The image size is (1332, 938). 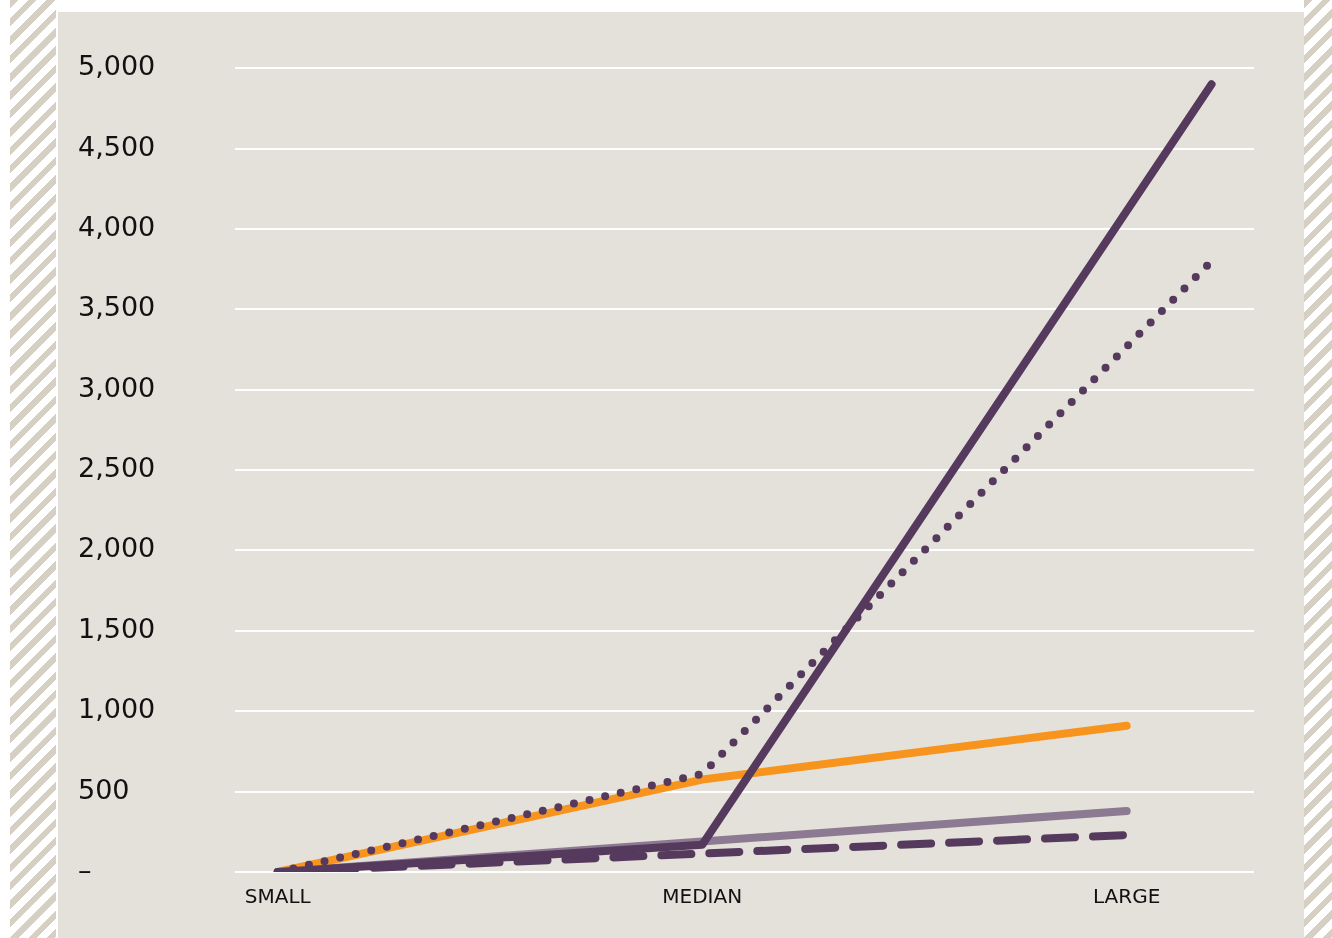 What do you see at coordinates (117, 468) in the screenshot?
I see `y-tick-label: 2,500` at bounding box center [117, 468].